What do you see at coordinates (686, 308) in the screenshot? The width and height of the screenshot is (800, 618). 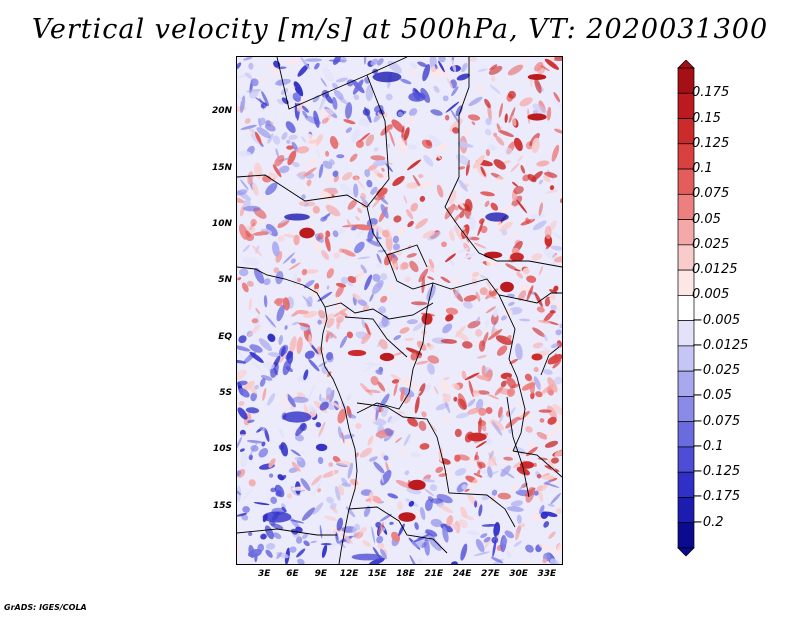 I see `colorbar` at bounding box center [686, 308].